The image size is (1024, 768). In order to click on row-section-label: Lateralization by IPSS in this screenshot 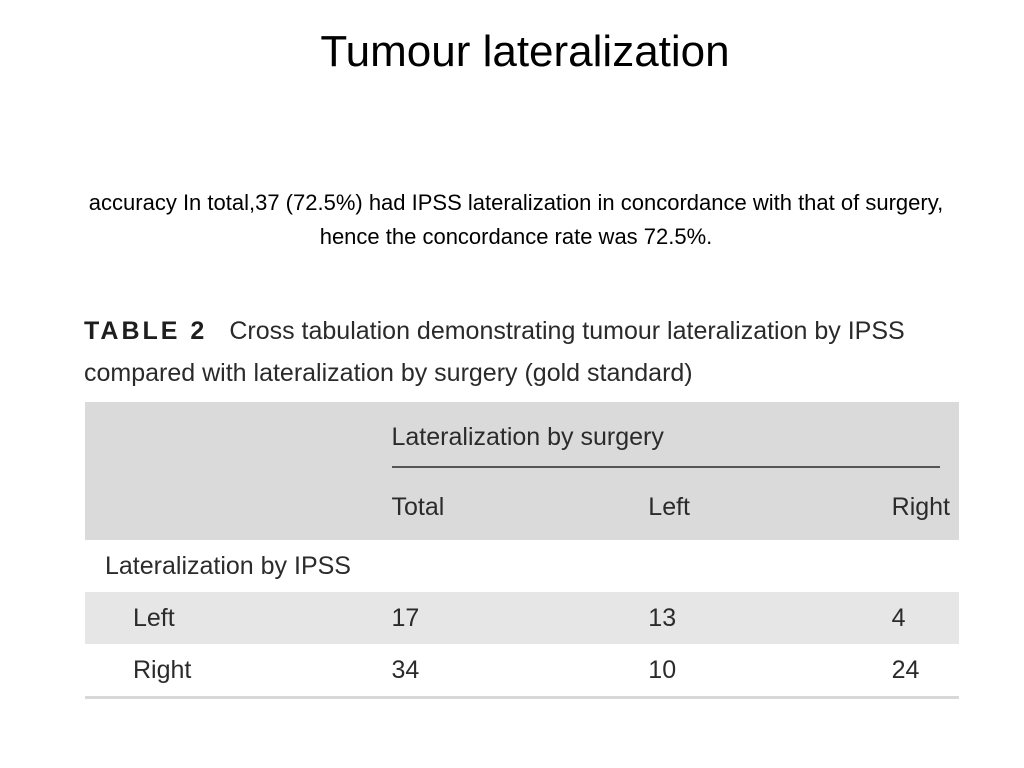, I will do `click(522, 566)`.